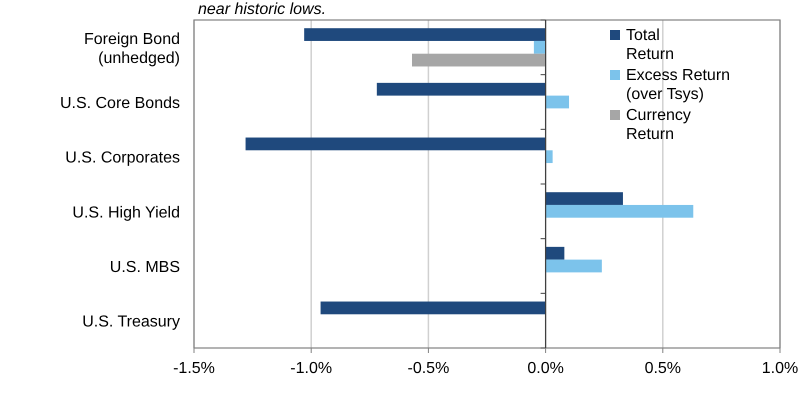 The image size is (806, 412). What do you see at coordinates (658, 125) in the screenshot?
I see `legend-label: Currency Return` at bounding box center [658, 125].